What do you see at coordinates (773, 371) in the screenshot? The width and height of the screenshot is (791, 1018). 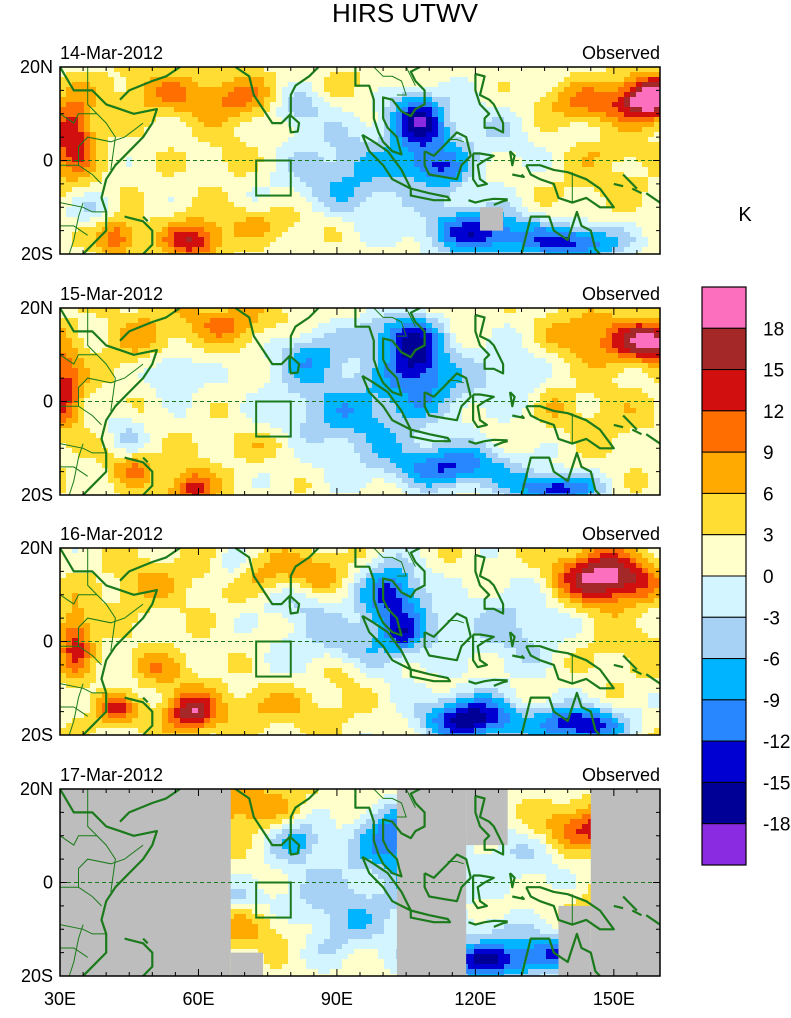 I see `colorbar-level-label: 15` at bounding box center [773, 371].